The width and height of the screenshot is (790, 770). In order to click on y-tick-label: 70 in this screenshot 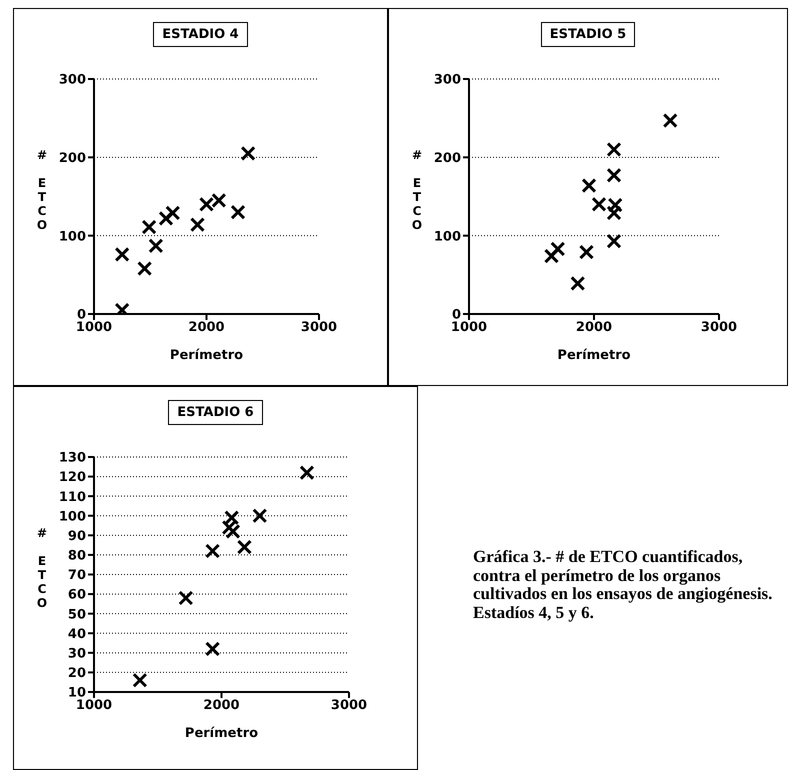, I will do `click(77, 576)`.